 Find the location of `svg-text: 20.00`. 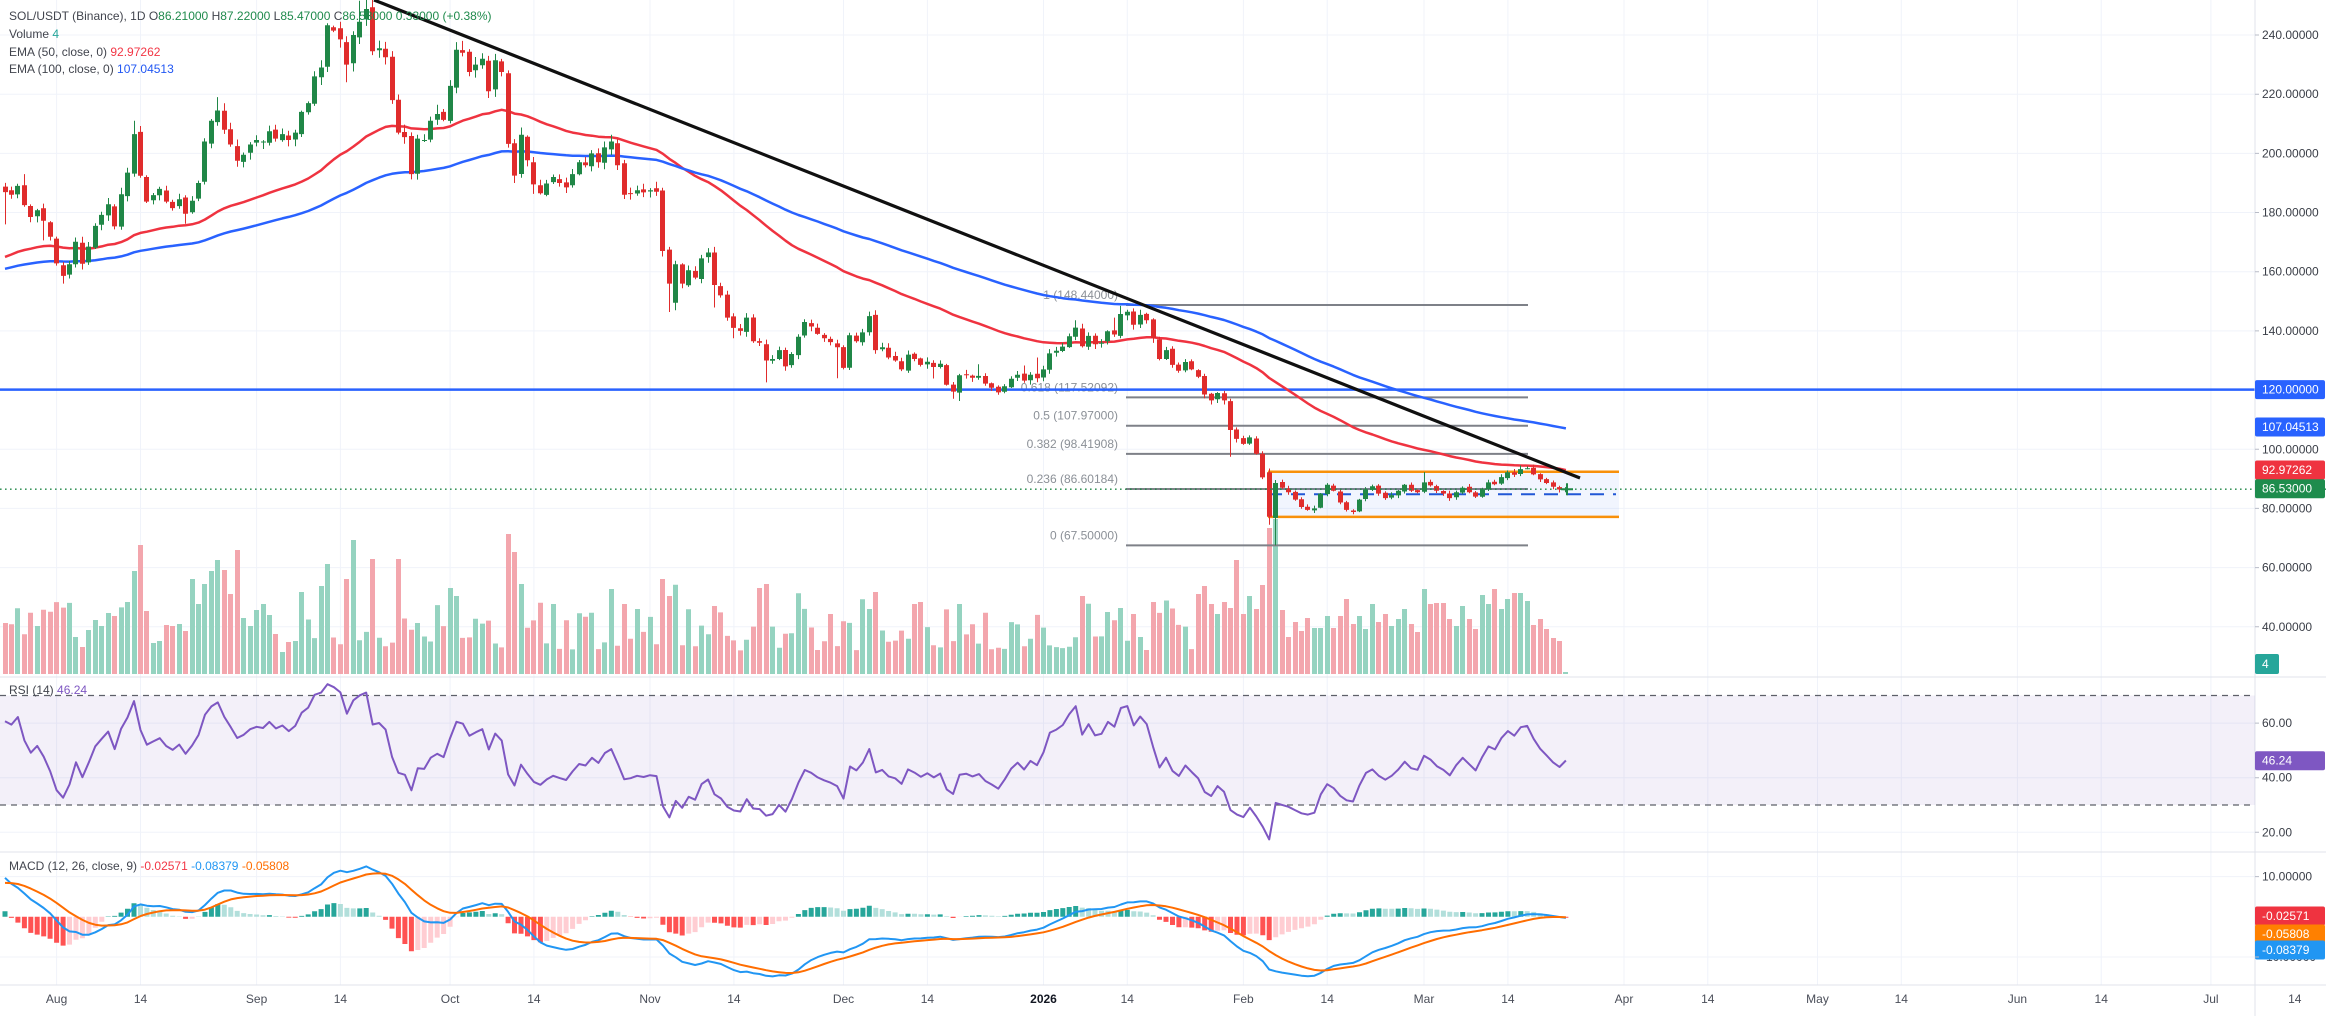

svg-text: 20.00 is located at coordinates (2277, 832).